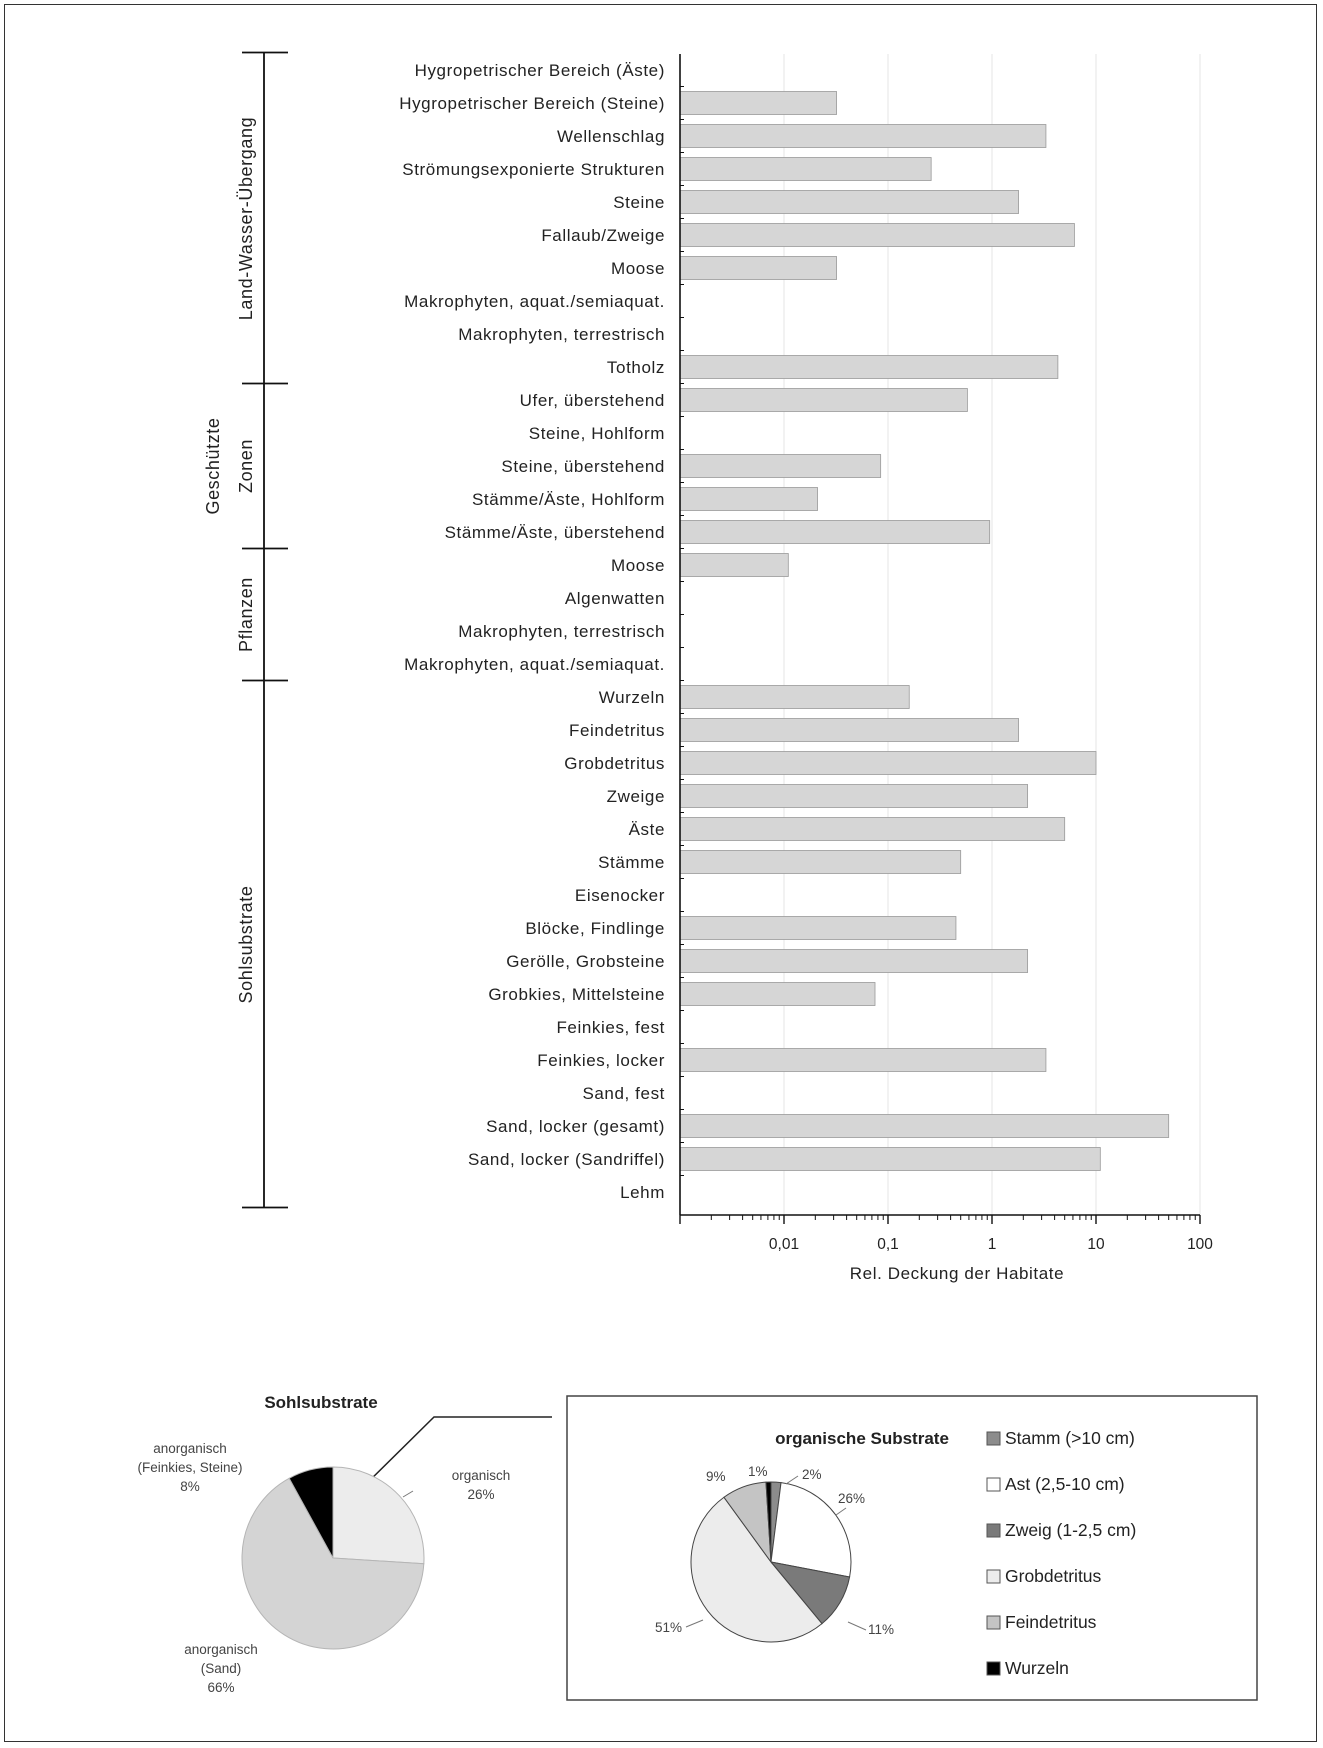  Describe the element at coordinates (585, 961) in the screenshot. I see `category-label: Gerölle, Grobsteine` at that location.